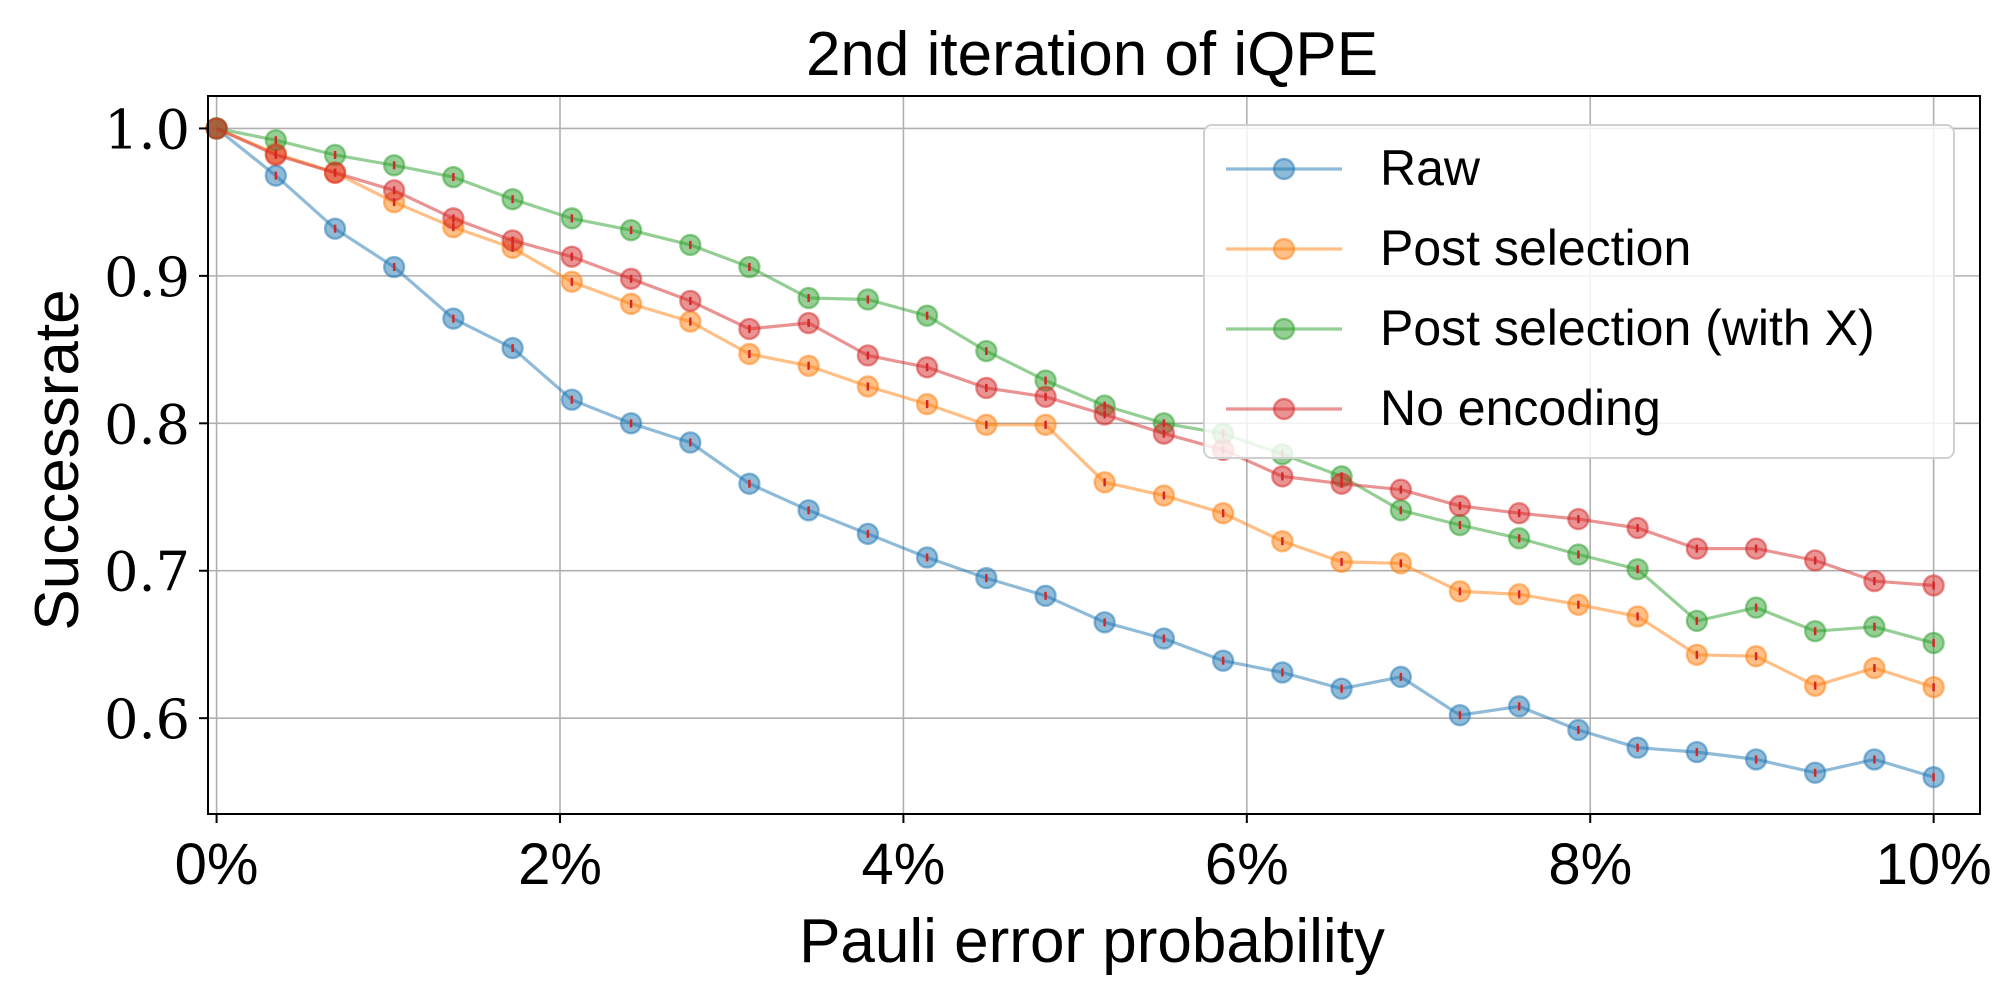 The height and width of the screenshot is (1000, 2000). Describe the element at coordinates (147, 719) in the screenshot. I see `y-tick-label: 0.6` at that location.